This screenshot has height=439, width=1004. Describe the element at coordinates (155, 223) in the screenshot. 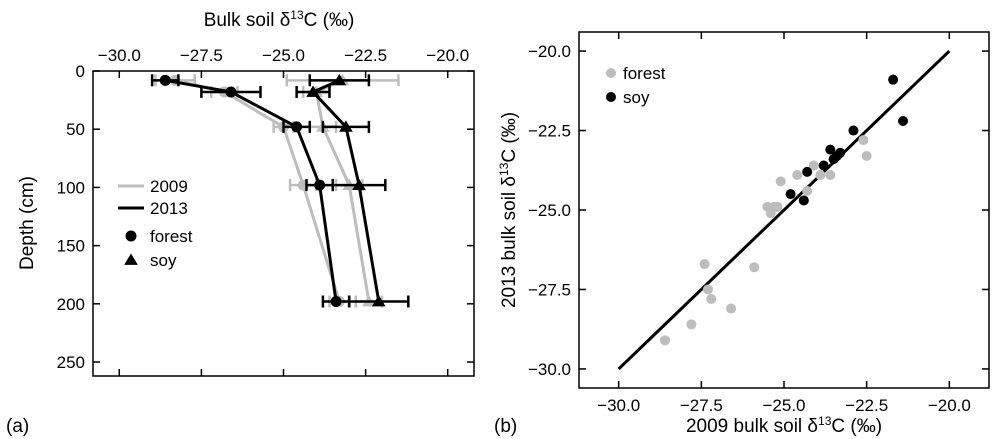

I see `panel-a-legend: 2009 2013 forest soy` at that location.